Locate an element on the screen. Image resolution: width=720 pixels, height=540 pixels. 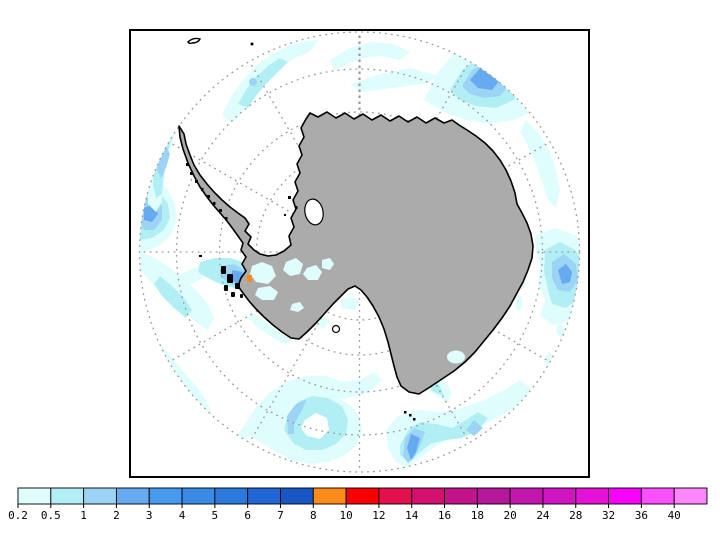
ross-island is located at coordinates (336, 329).